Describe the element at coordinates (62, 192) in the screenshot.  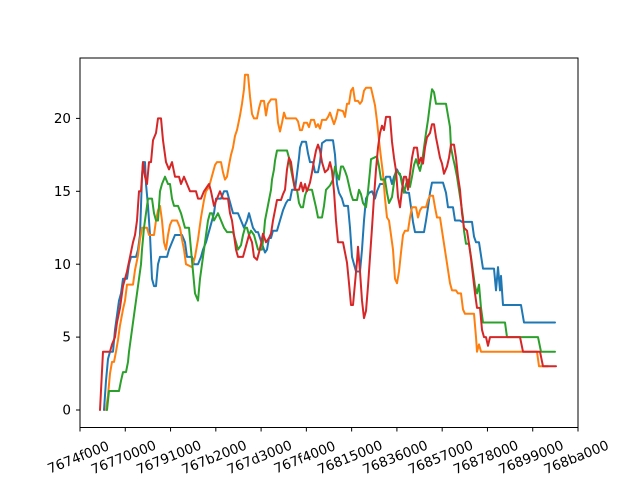
I see `y-tick-label: 15` at that location.